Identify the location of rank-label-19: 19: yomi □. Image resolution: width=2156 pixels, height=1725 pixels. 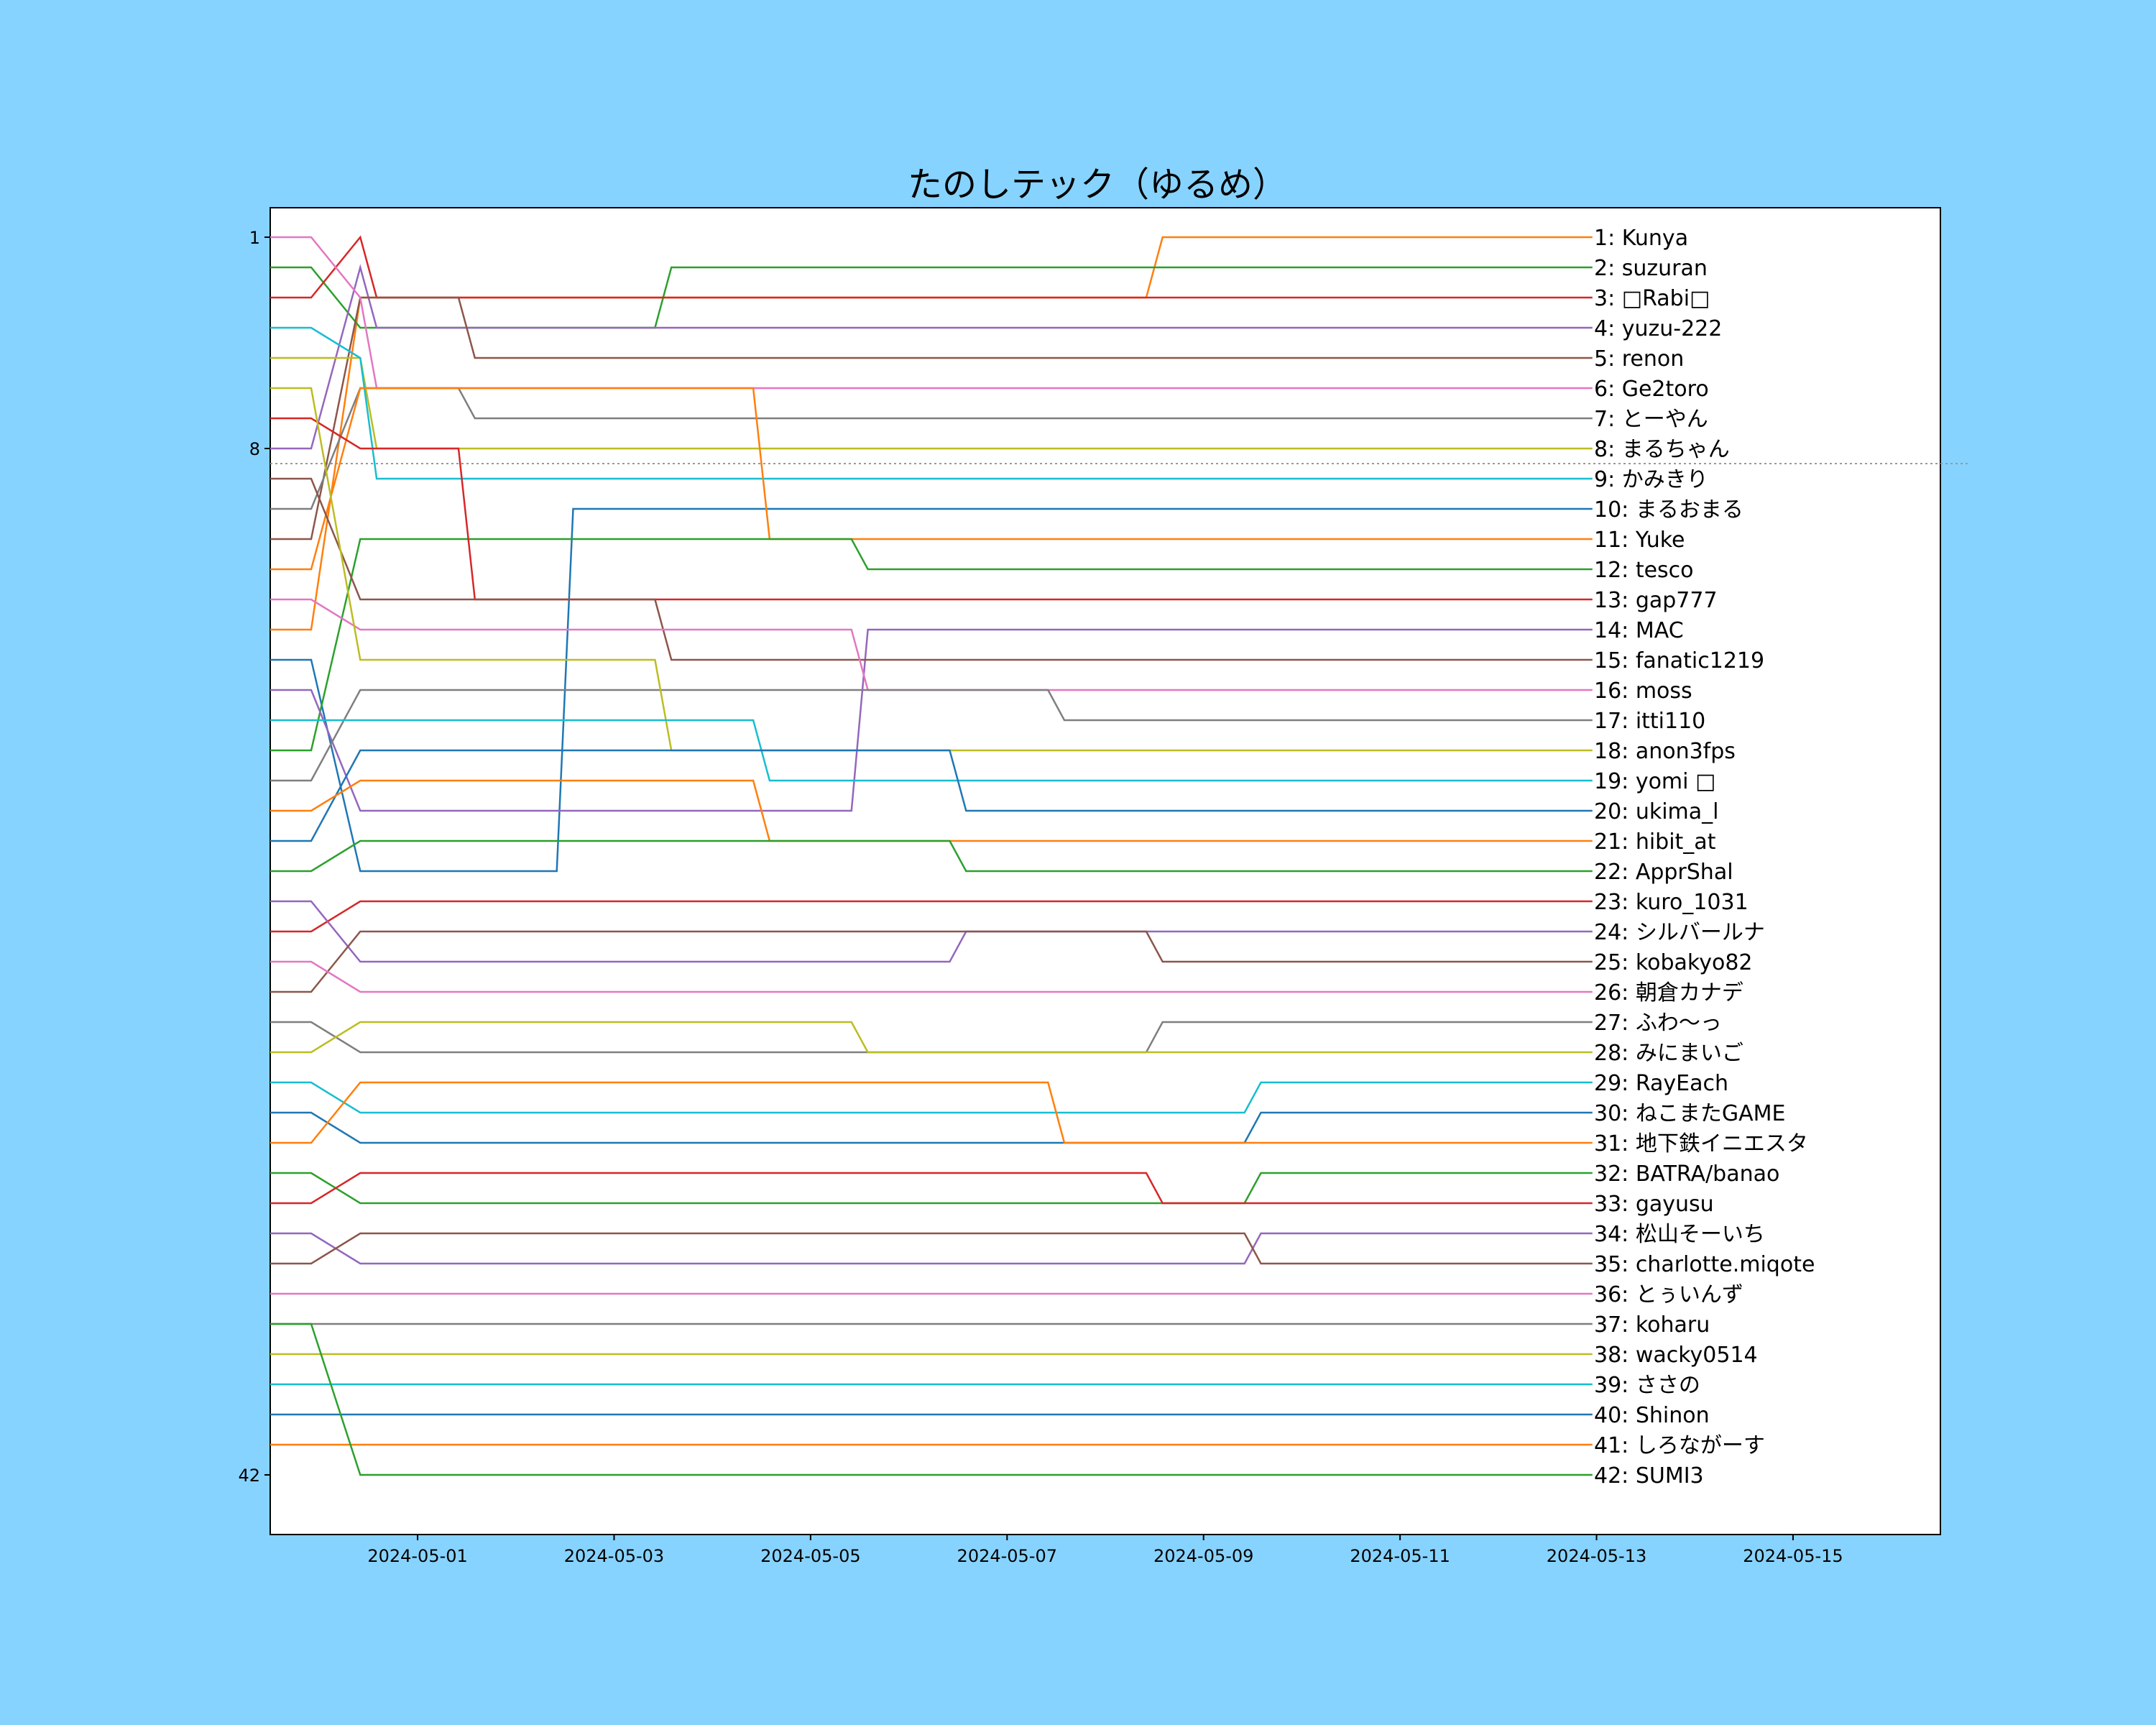
(1654, 781).